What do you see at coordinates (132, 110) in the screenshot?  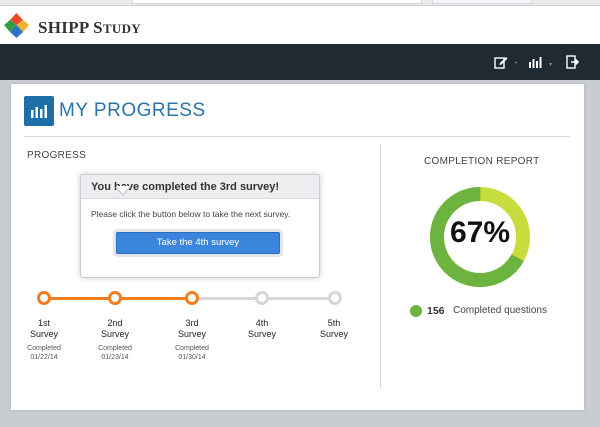 I see `page-title: MY PROGRESS` at bounding box center [132, 110].